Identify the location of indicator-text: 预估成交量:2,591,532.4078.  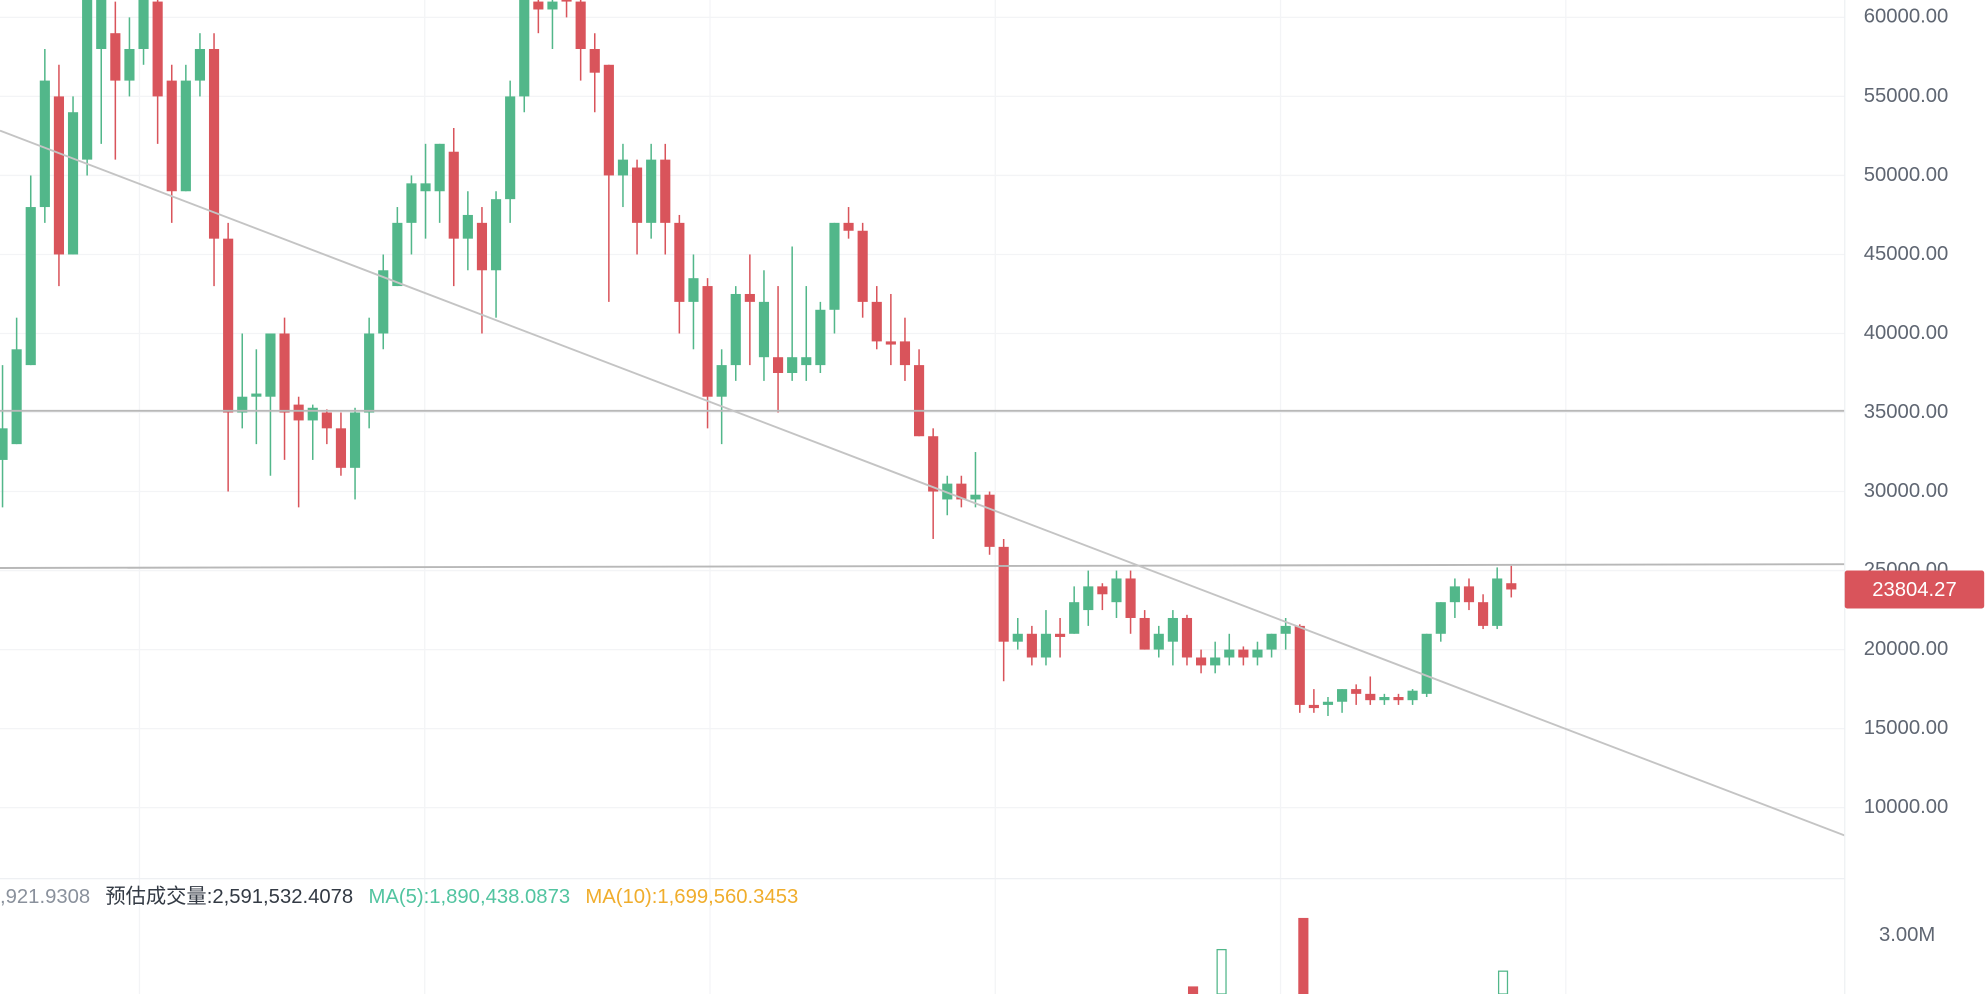
(229, 896).